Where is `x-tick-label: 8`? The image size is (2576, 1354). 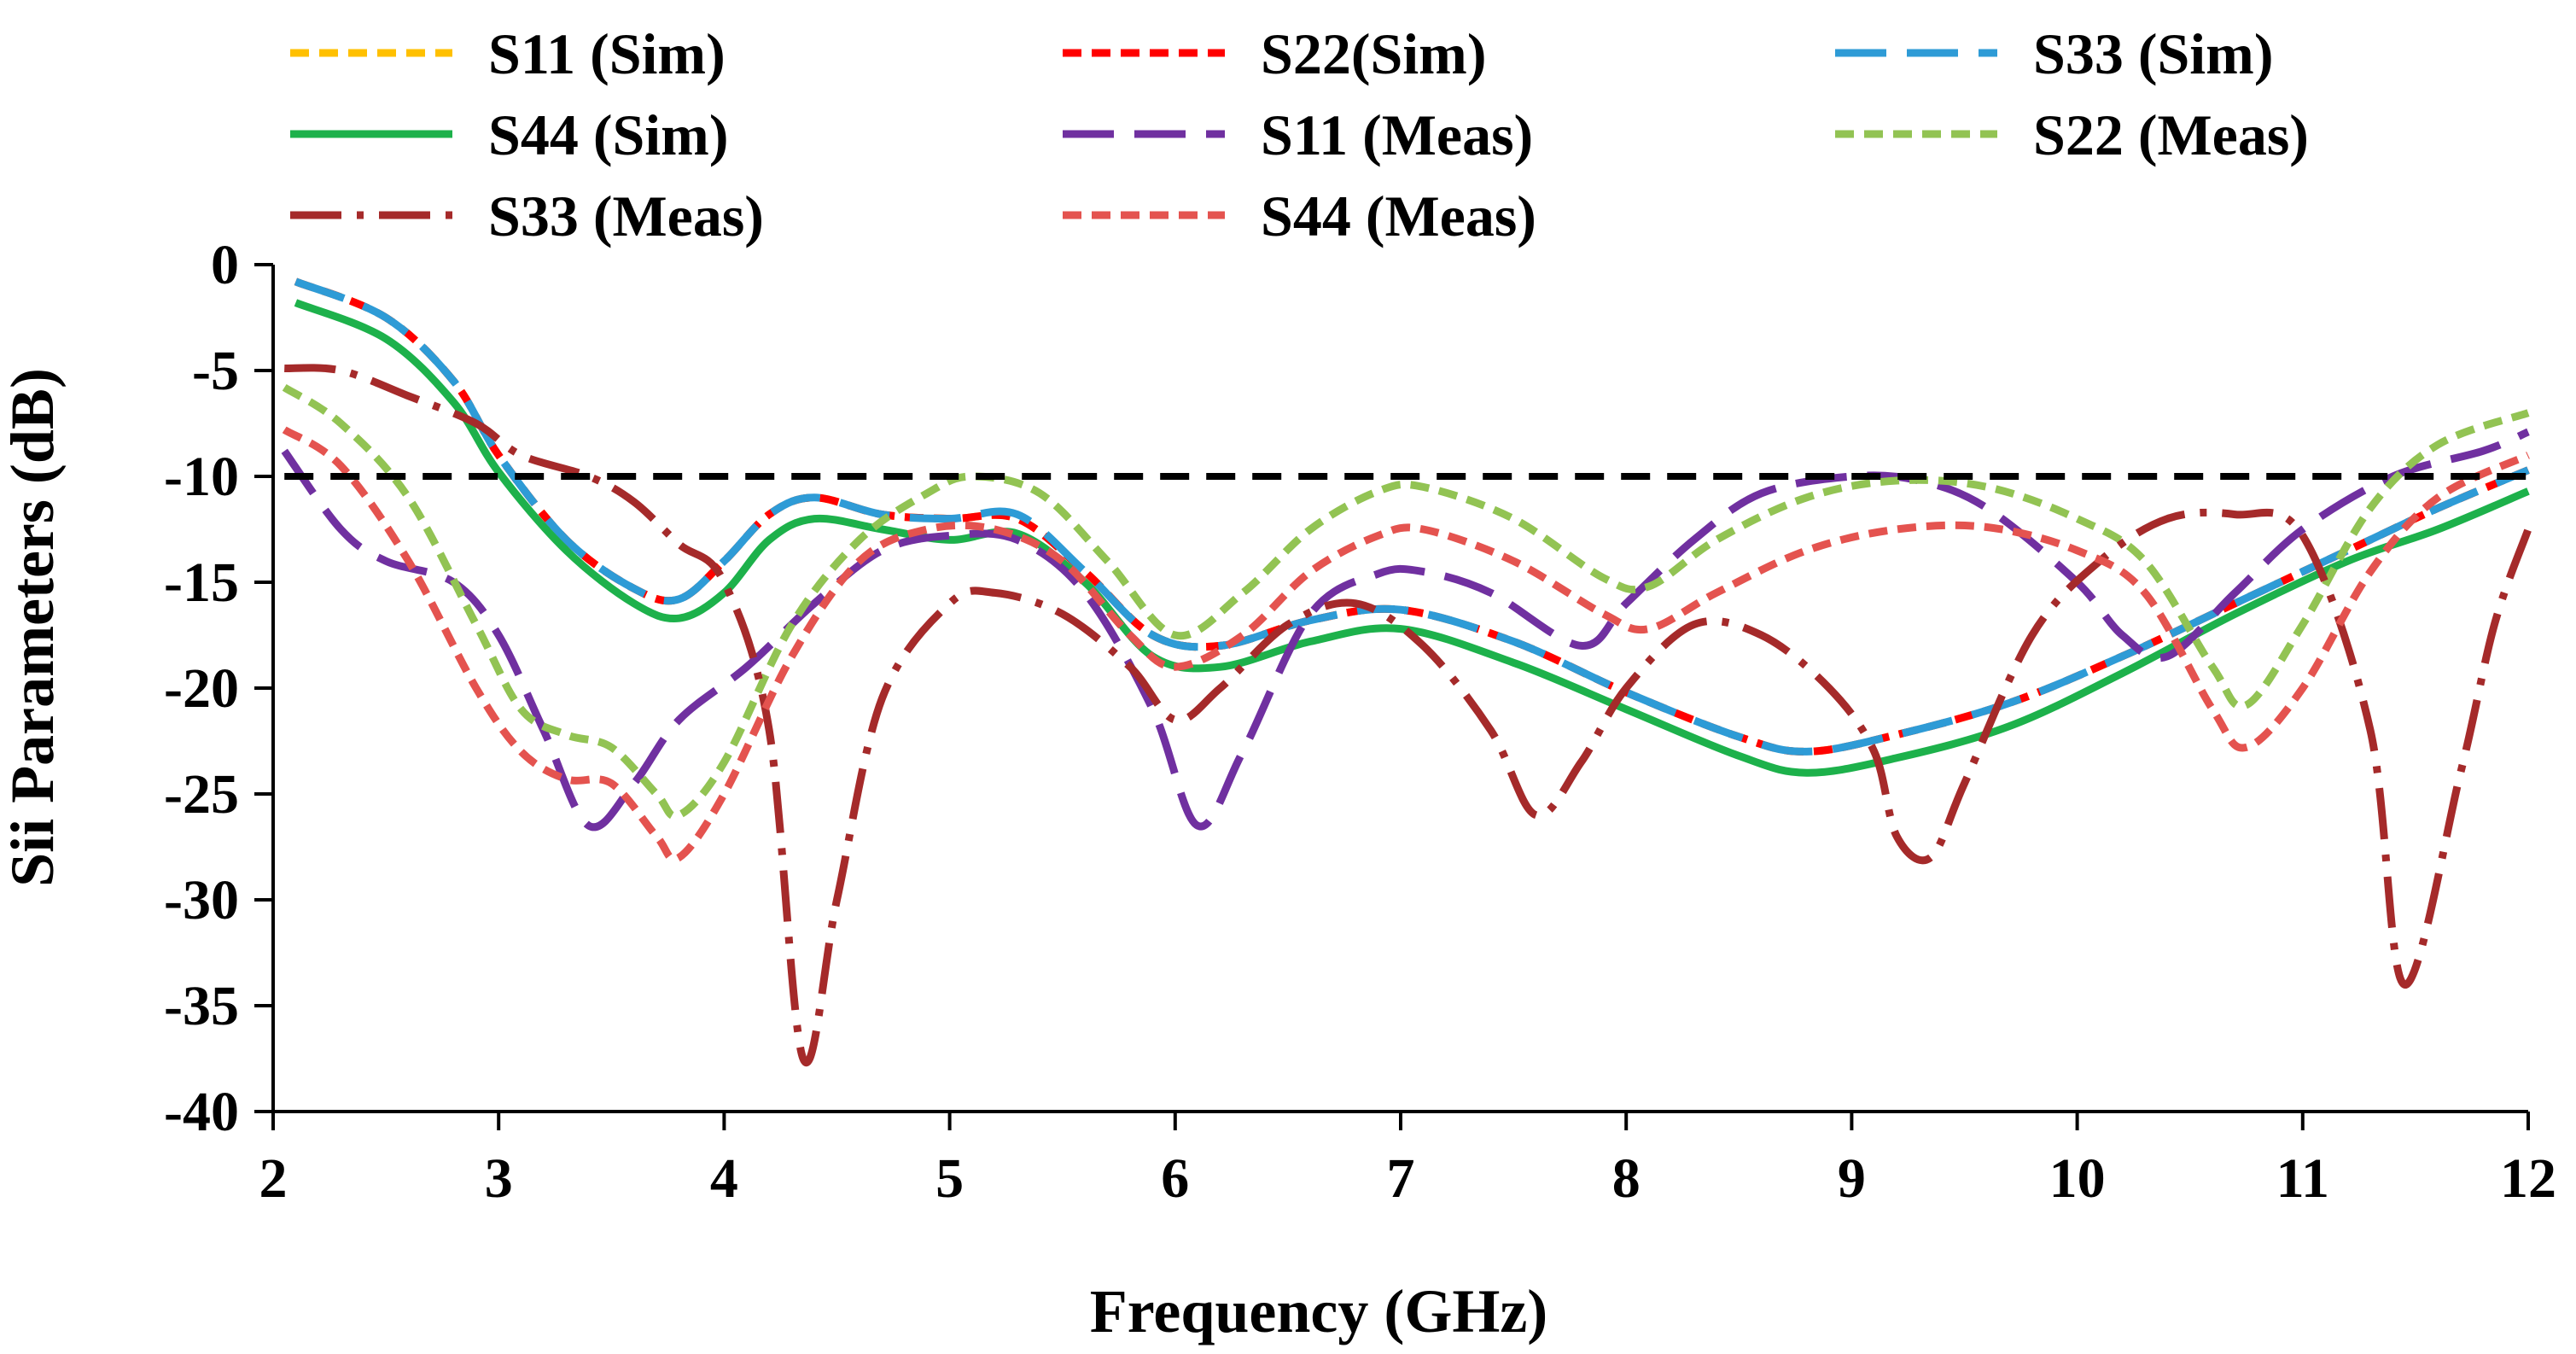 x-tick-label: 8 is located at coordinates (1626, 1178).